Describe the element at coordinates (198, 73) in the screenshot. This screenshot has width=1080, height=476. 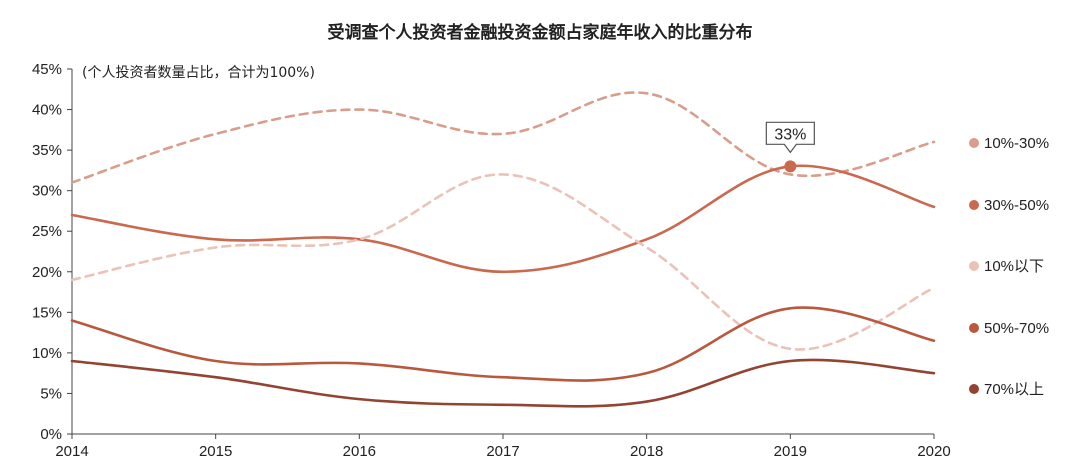
I see `chart-subtitle: (个人投资者数量占比，合计为100%)` at that location.